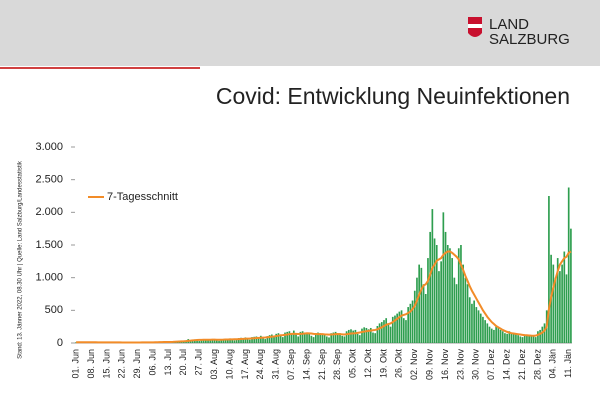 This screenshot has height=405, width=600. I want to click on x-tick-label: 22. Jun, so click(122, 364).